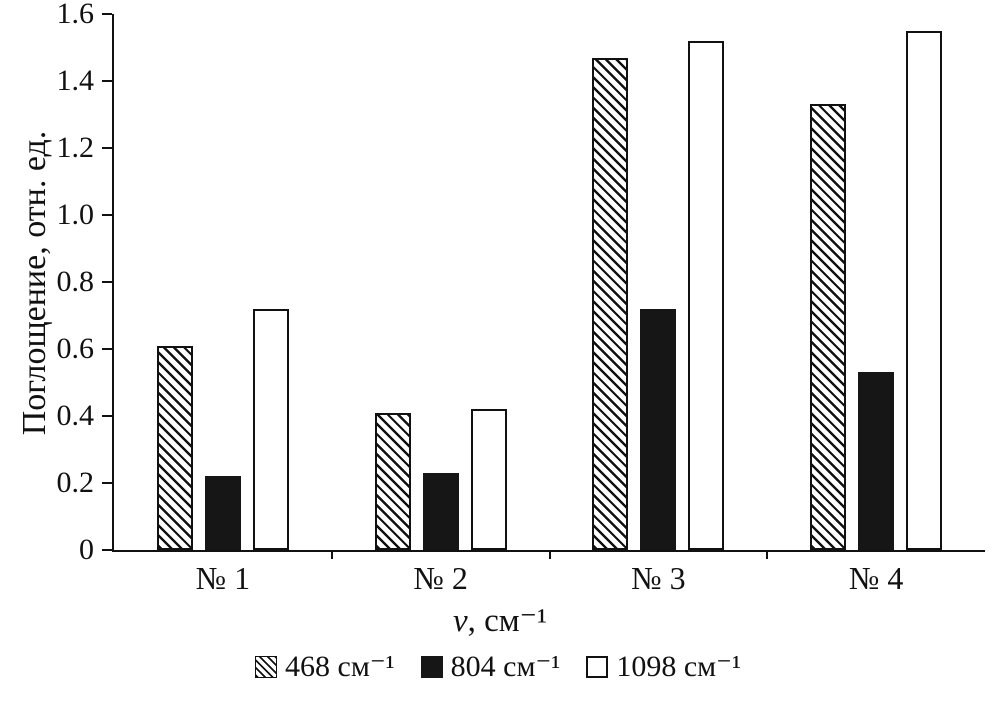 The height and width of the screenshot is (711, 996). I want to click on legend-label-1098: 1098 см⁻¹, so click(678, 666).